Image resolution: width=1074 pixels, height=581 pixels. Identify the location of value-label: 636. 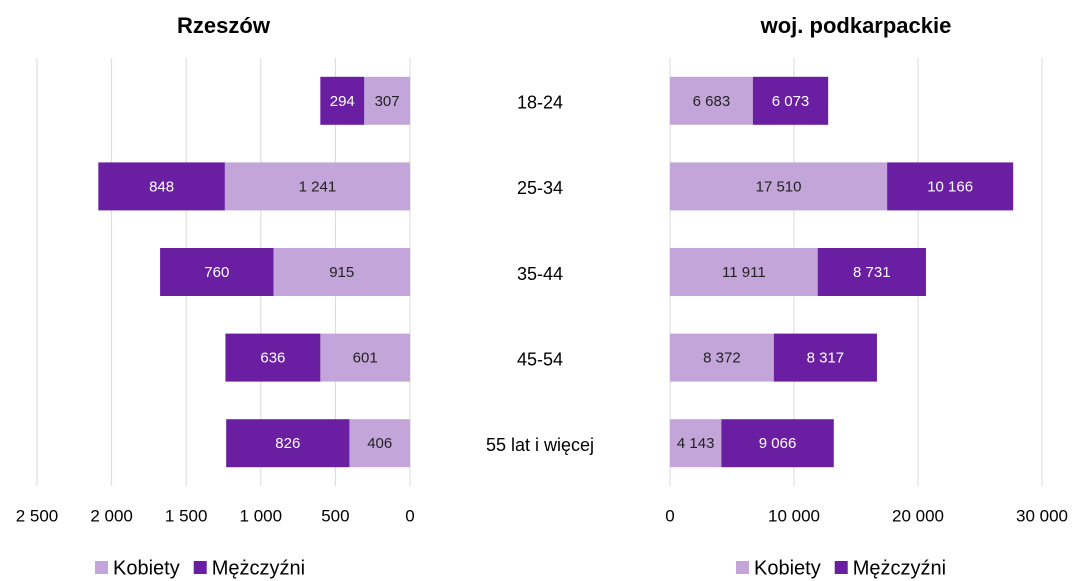
(272, 358).